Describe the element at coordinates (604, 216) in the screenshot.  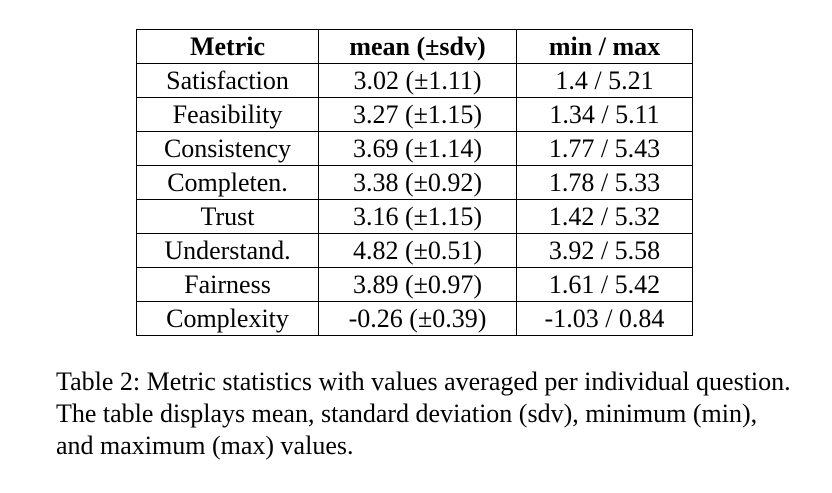
I see `min-max-cell: 1.42 / 5.32` at that location.